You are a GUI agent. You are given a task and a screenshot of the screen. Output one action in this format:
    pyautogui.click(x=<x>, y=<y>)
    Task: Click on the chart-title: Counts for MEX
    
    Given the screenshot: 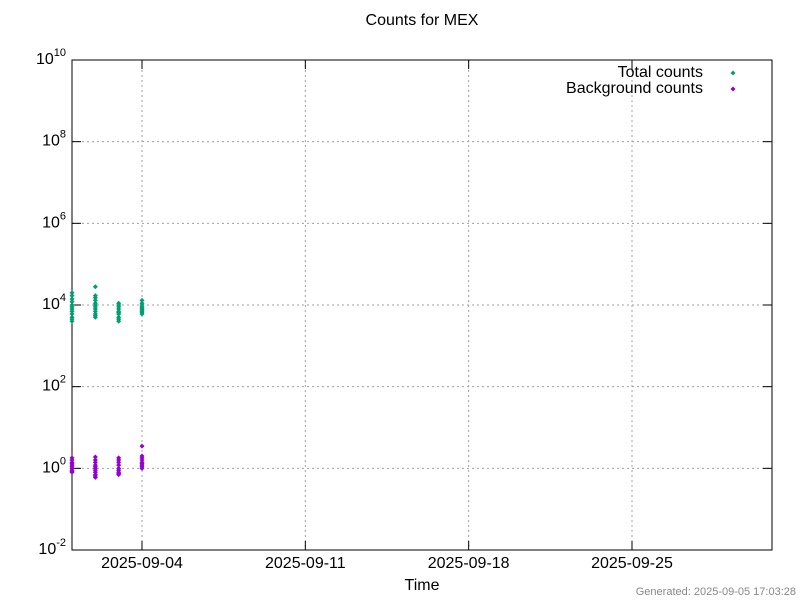 What is the action you would take?
    pyautogui.click(x=422, y=20)
    